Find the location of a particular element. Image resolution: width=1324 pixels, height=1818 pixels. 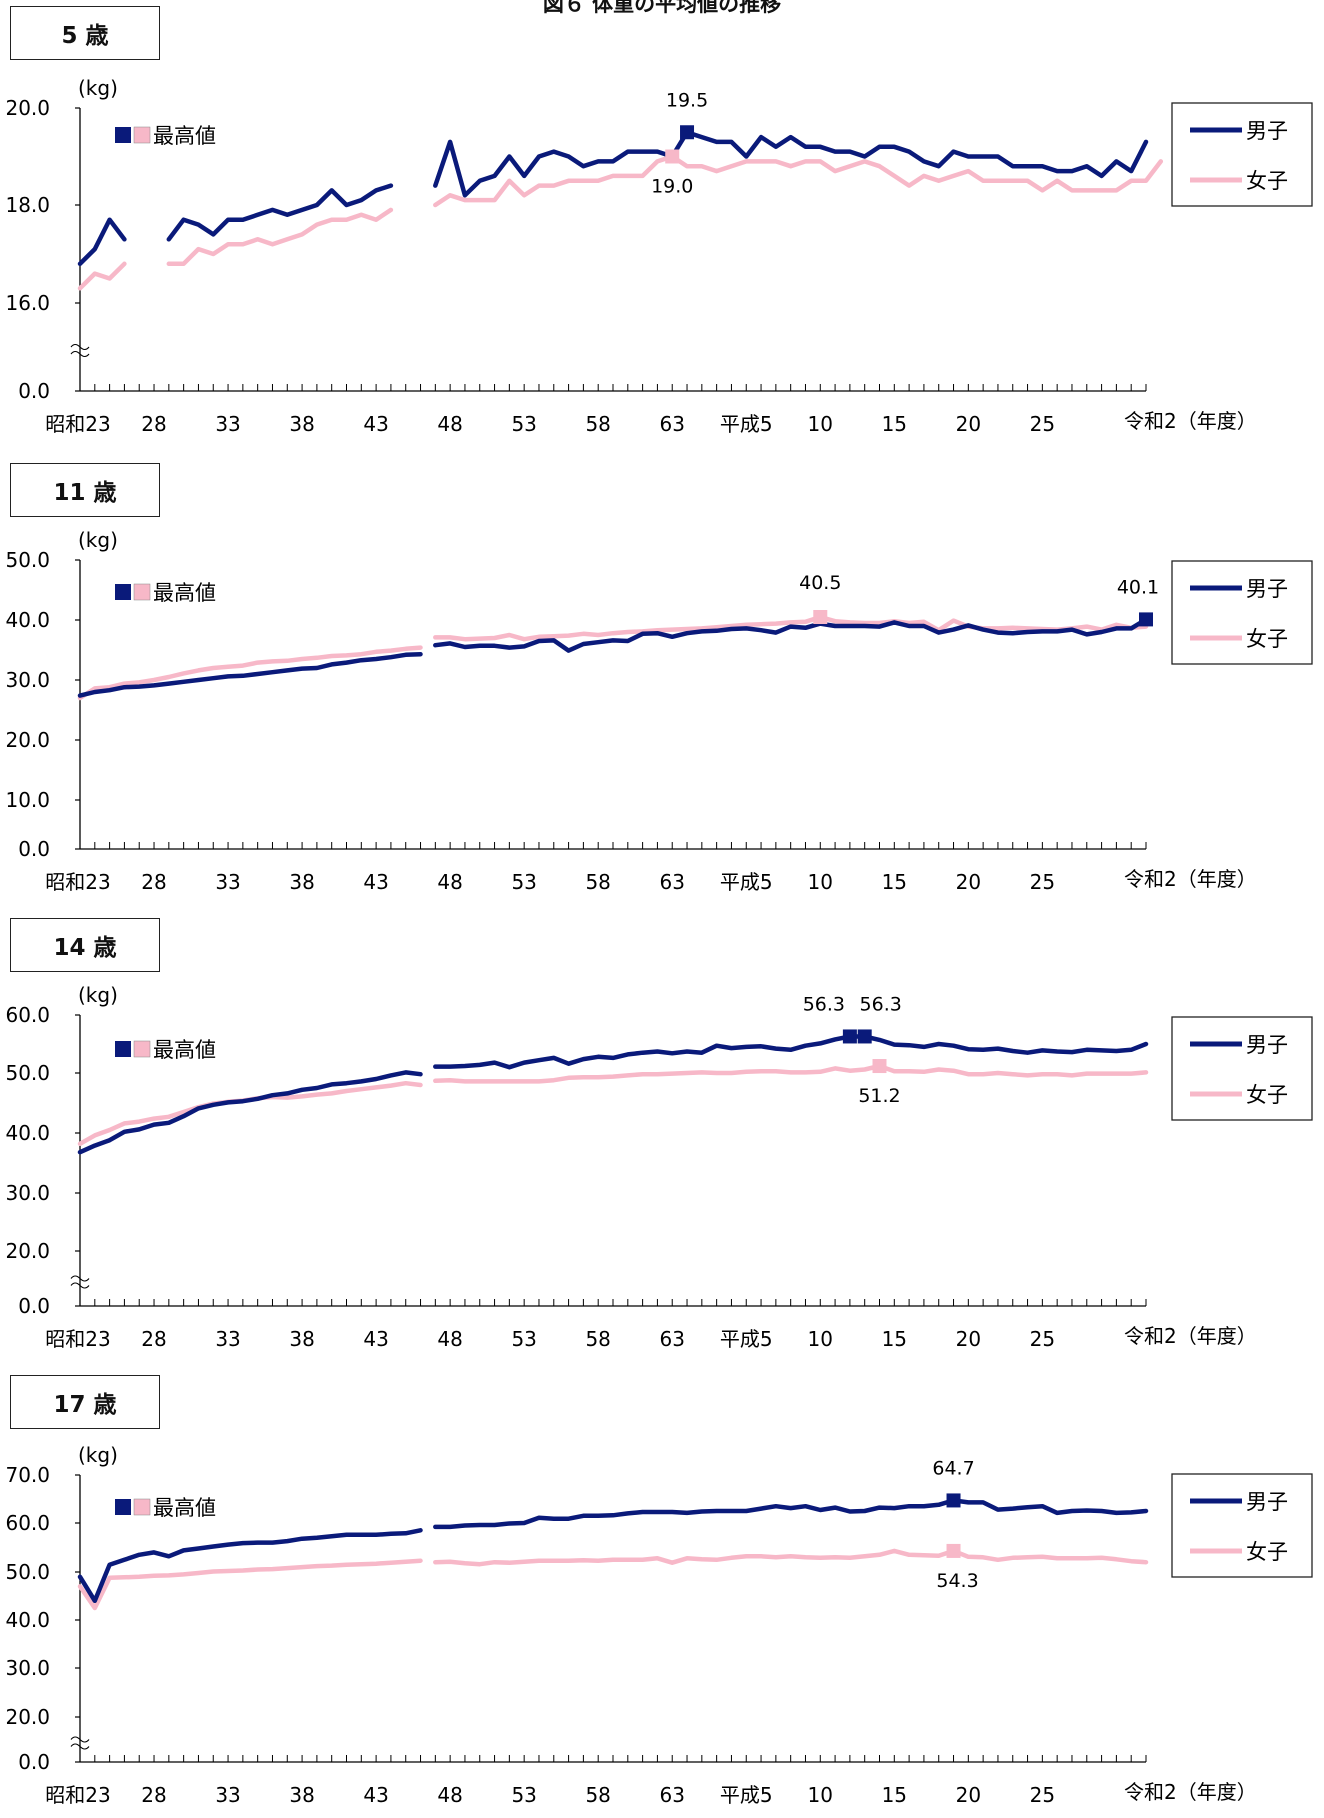

y-tick-label: 10.0 is located at coordinates (27, 800).